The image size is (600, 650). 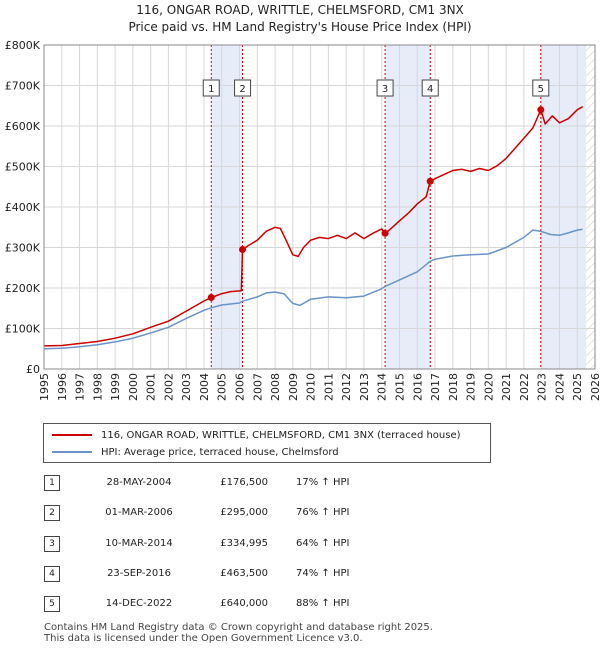 What do you see at coordinates (382, 387) in the screenshot?
I see `x-tick-label: 2014` at bounding box center [382, 387].